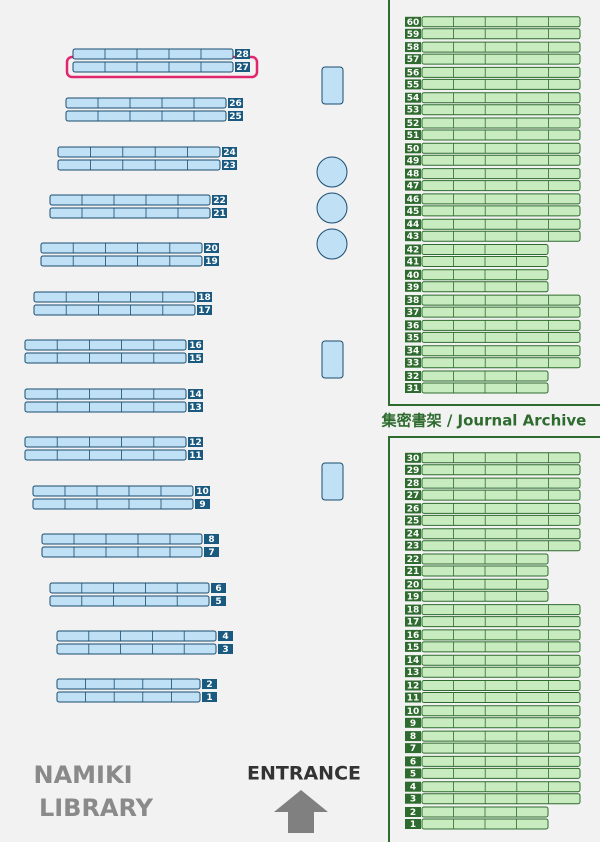  I want to click on archive-number: 42, so click(413, 251).